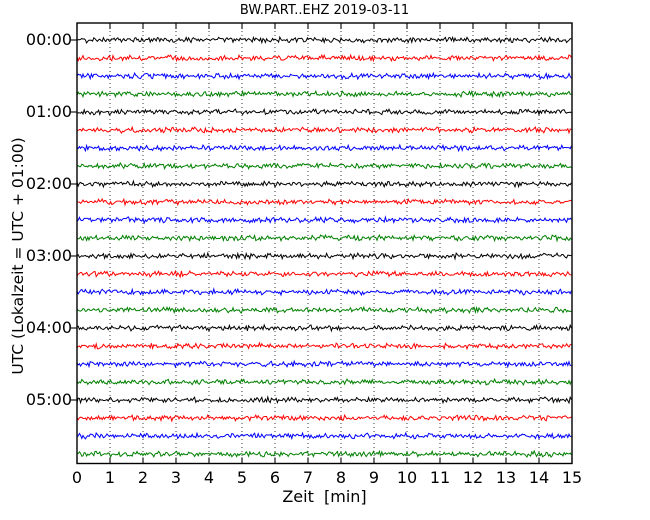 The height and width of the screenshot is (520, 650). I want to click on trace-04:30, so click(324, 364).